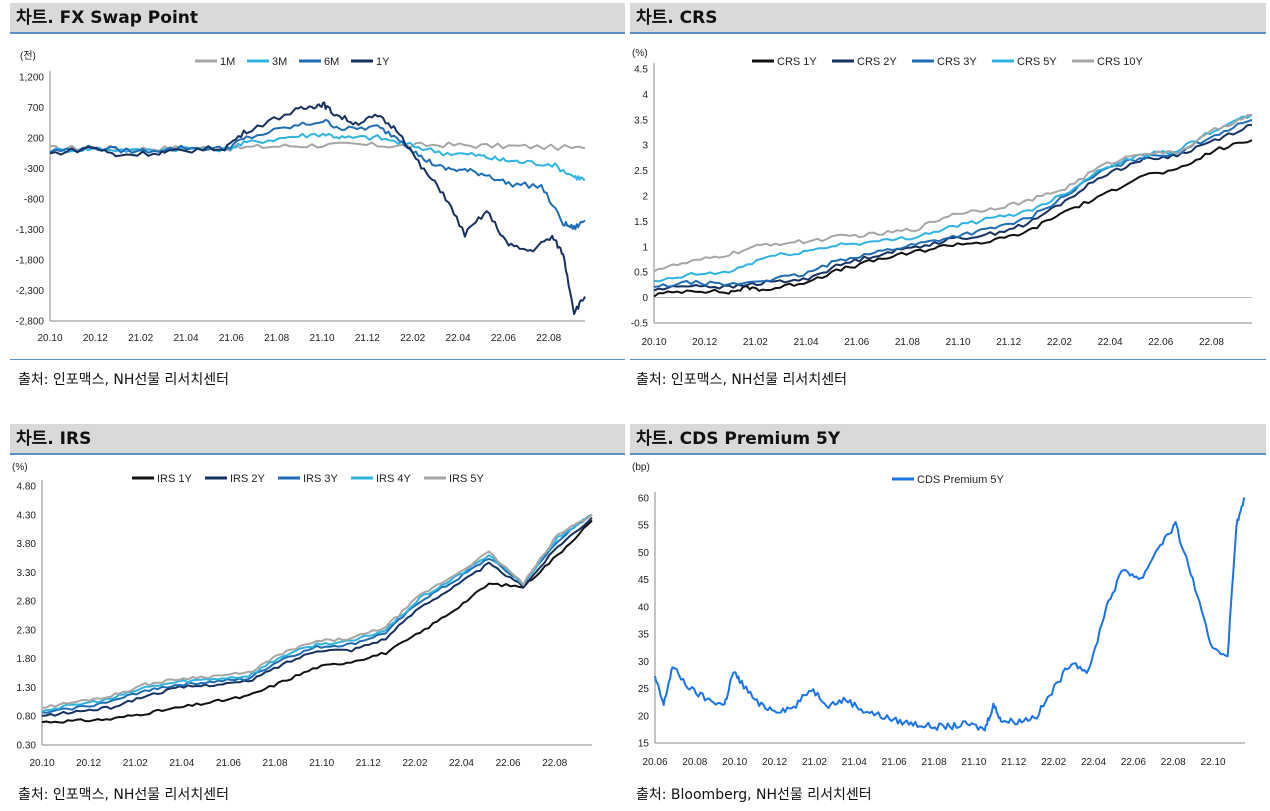  I want to click on y-tick-label: 55, so click(644, 526).